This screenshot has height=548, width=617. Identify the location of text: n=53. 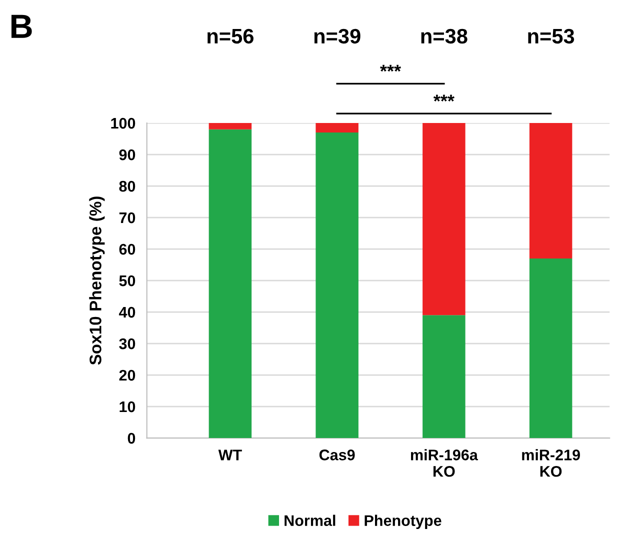
(551, 36).